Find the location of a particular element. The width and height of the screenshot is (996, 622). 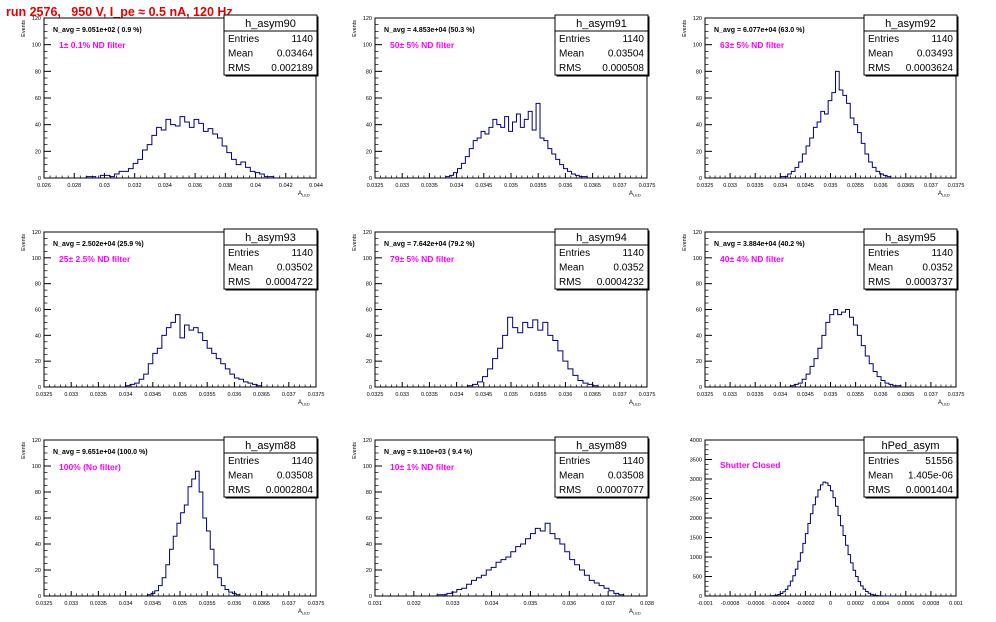

stats-value: 1.405e-06 is located at coordinates (930, 476).